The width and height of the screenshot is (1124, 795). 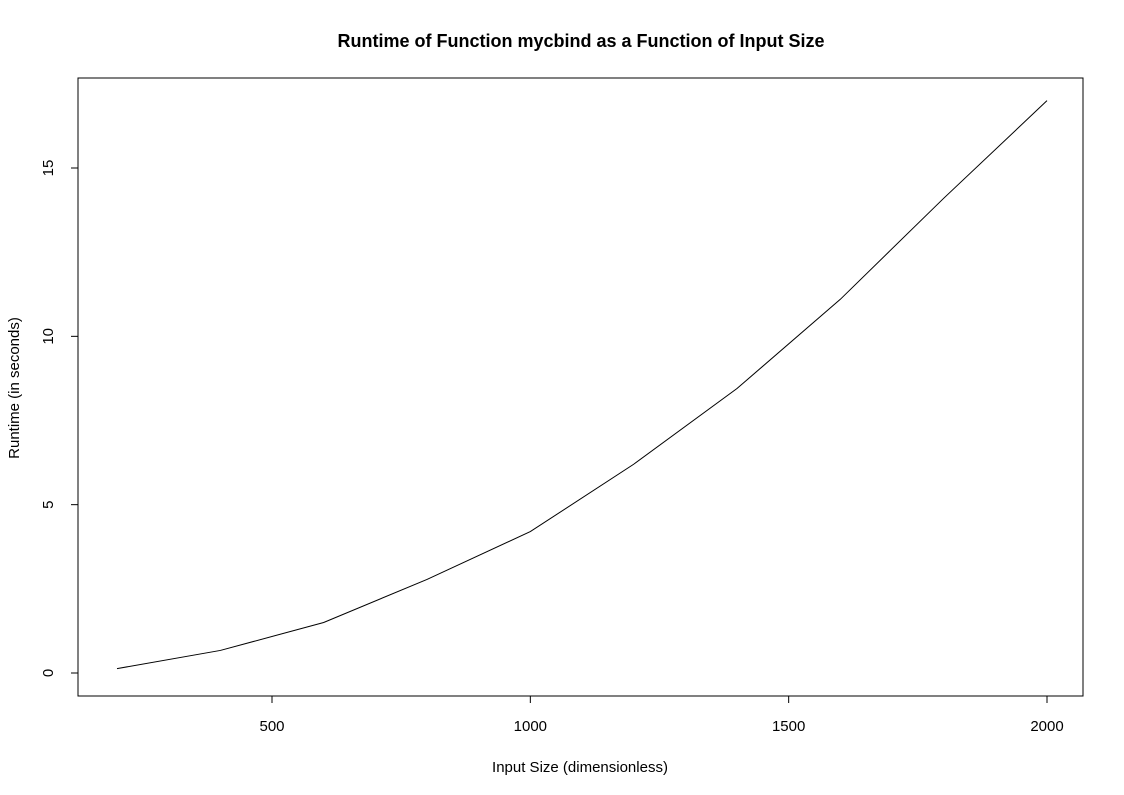 What do you see at coordinates (788, 726) in the screenshot?
I see `x-tick-label: 1500` at bounding box center [788, 726].